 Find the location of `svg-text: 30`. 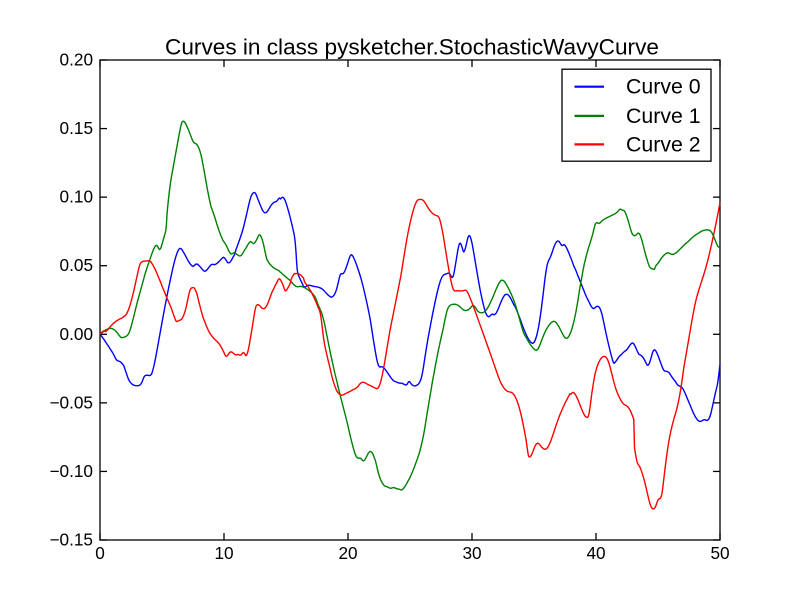

svg-text: 30 is located at coordinates (471, 553).